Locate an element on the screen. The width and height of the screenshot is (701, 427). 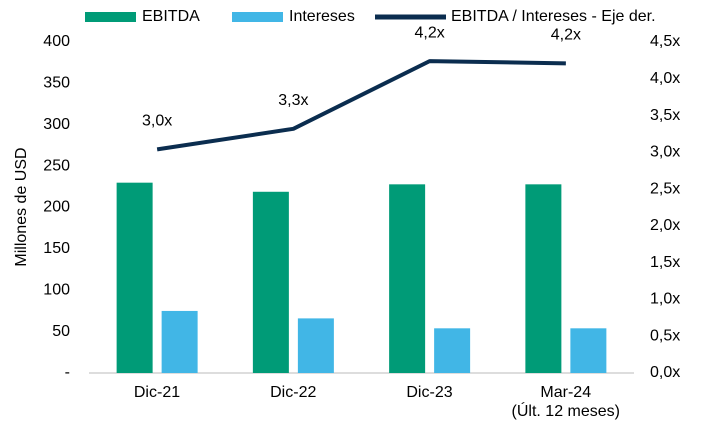
y-tick-label: 300 is located at coordinates (56, 124).